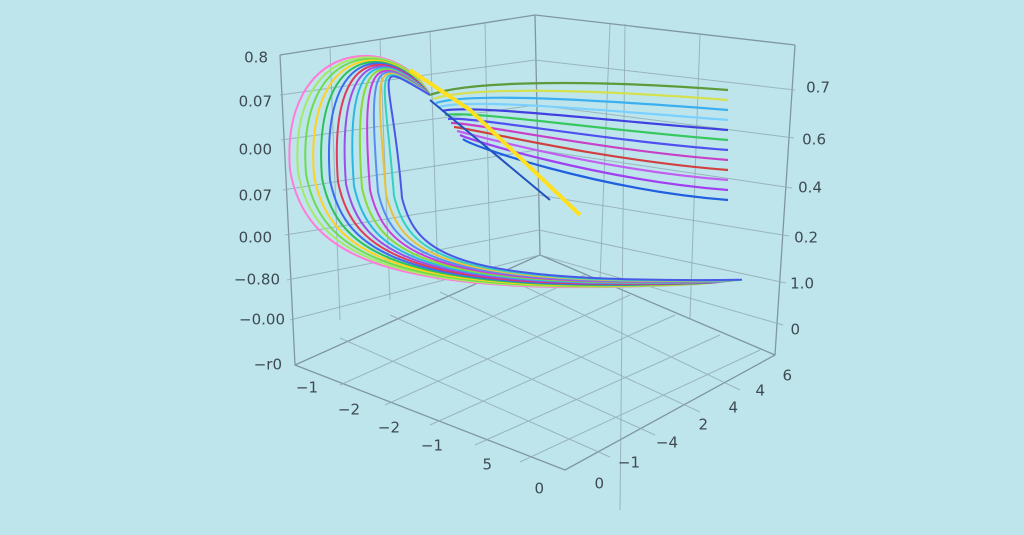 The image size is (1024, 535). I want to click on z-tick-label: −r0, so click(268, 365).